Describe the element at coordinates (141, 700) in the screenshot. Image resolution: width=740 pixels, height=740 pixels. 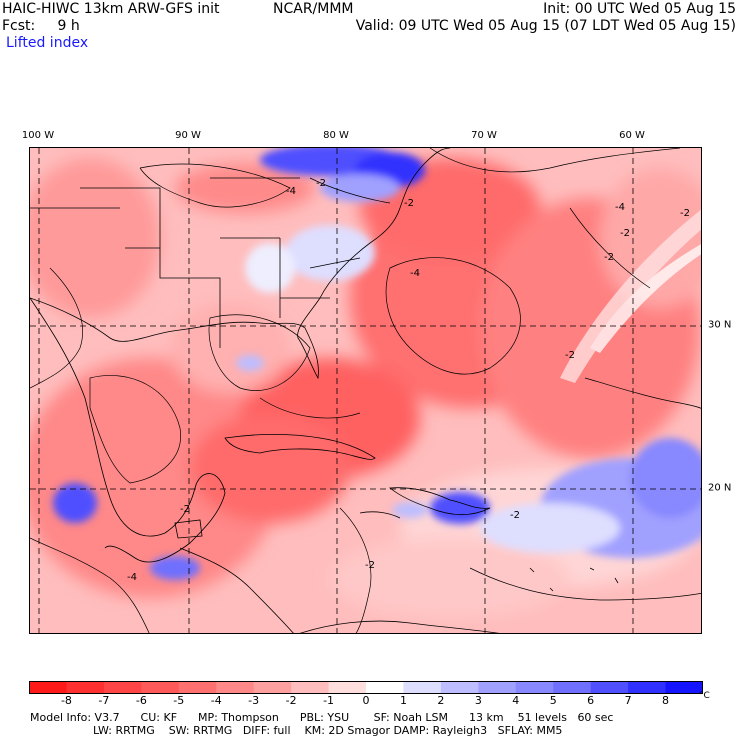
I see `colorbar-label: -6` at that location.